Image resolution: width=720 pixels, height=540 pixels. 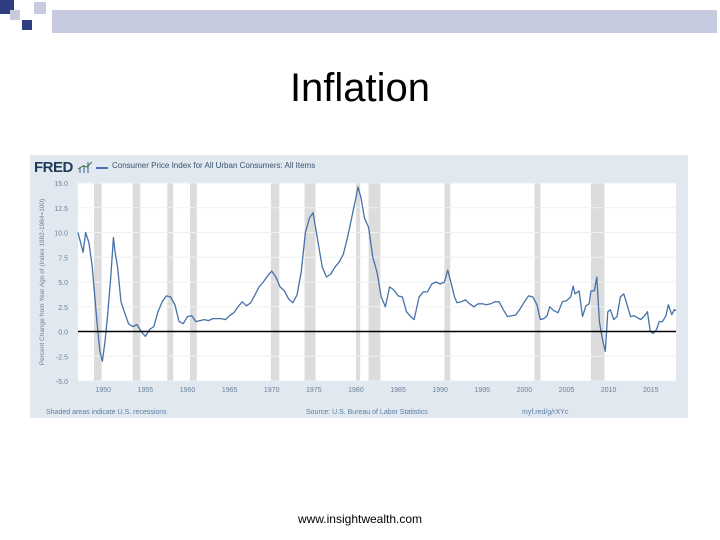 I want to click on x-tick-label: 1965, so click(x=230, y=390).